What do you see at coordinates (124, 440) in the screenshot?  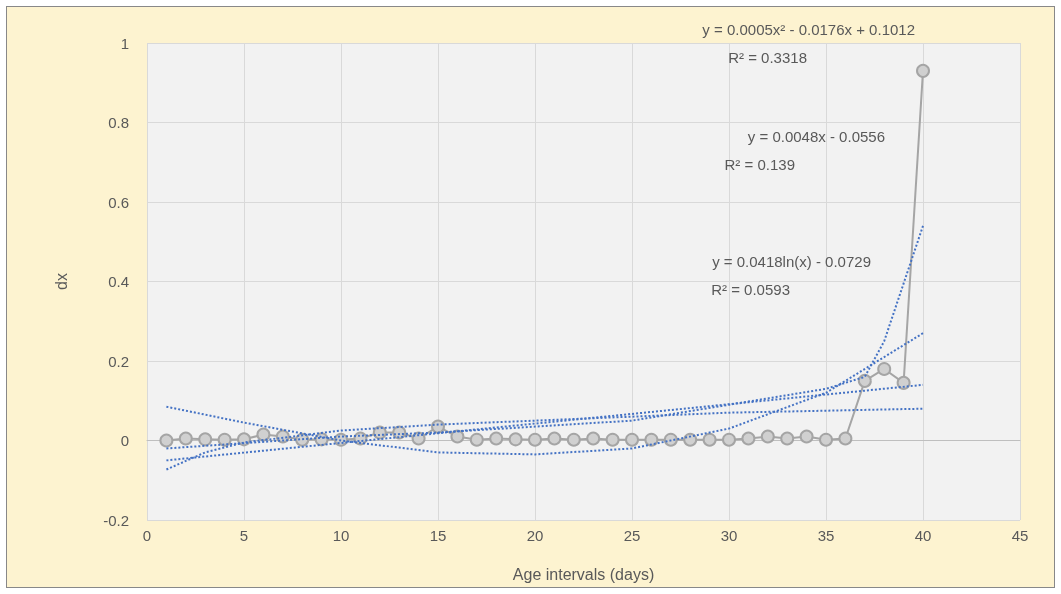 I see `y-tick-label: 0` at bounding box center [124, 440].